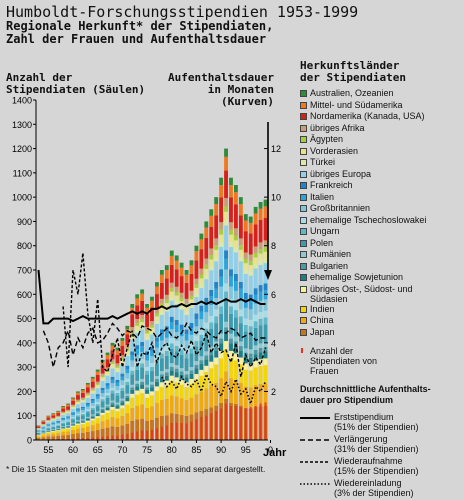  I want to click on legend-label: Rumänien, so click(330, 254).